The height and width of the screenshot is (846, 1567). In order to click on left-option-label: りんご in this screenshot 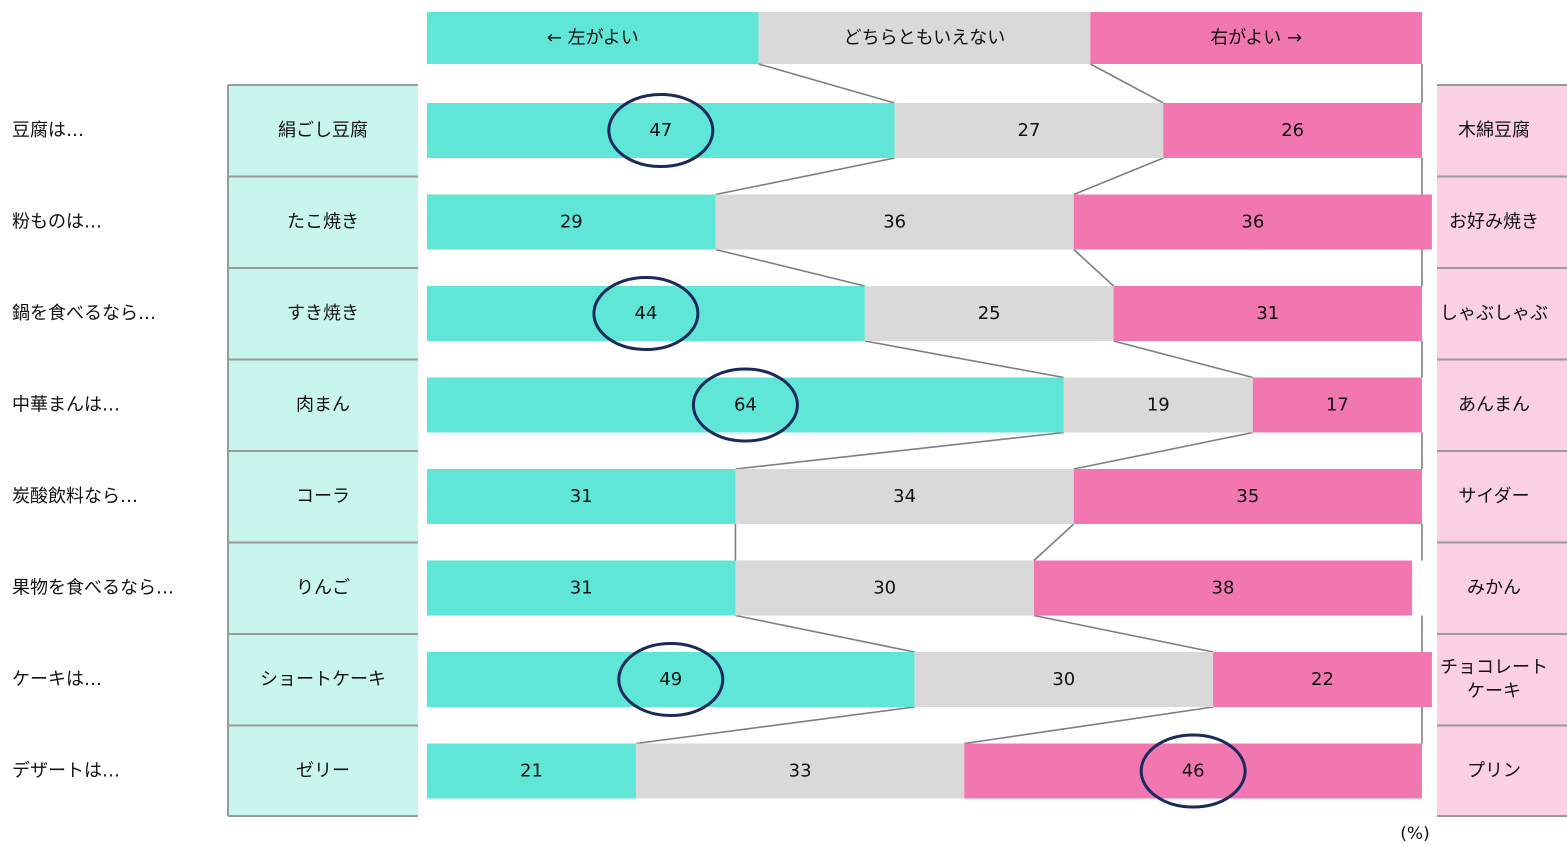, I will do `click(323, 588)`.